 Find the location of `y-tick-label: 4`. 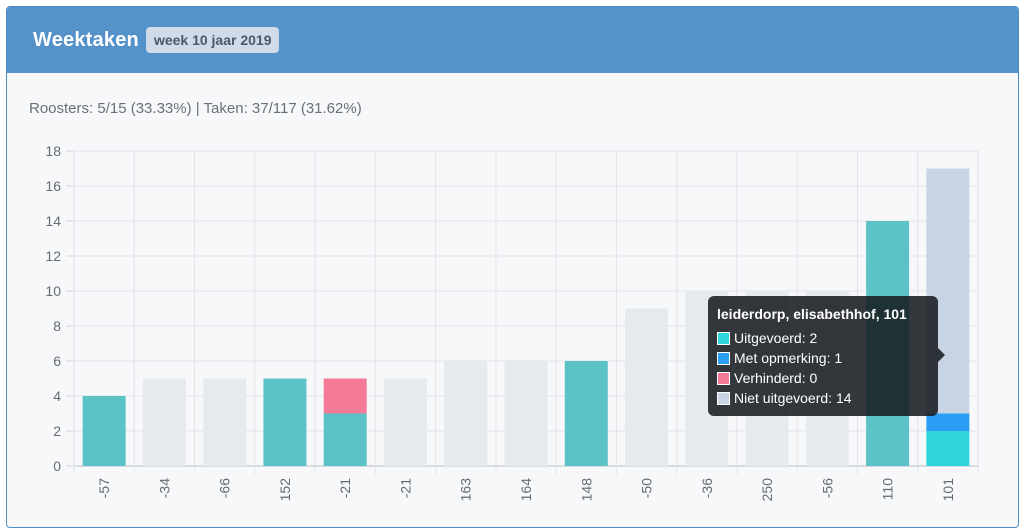

y-tick-label: 4 is located at coordinates (57, 396).